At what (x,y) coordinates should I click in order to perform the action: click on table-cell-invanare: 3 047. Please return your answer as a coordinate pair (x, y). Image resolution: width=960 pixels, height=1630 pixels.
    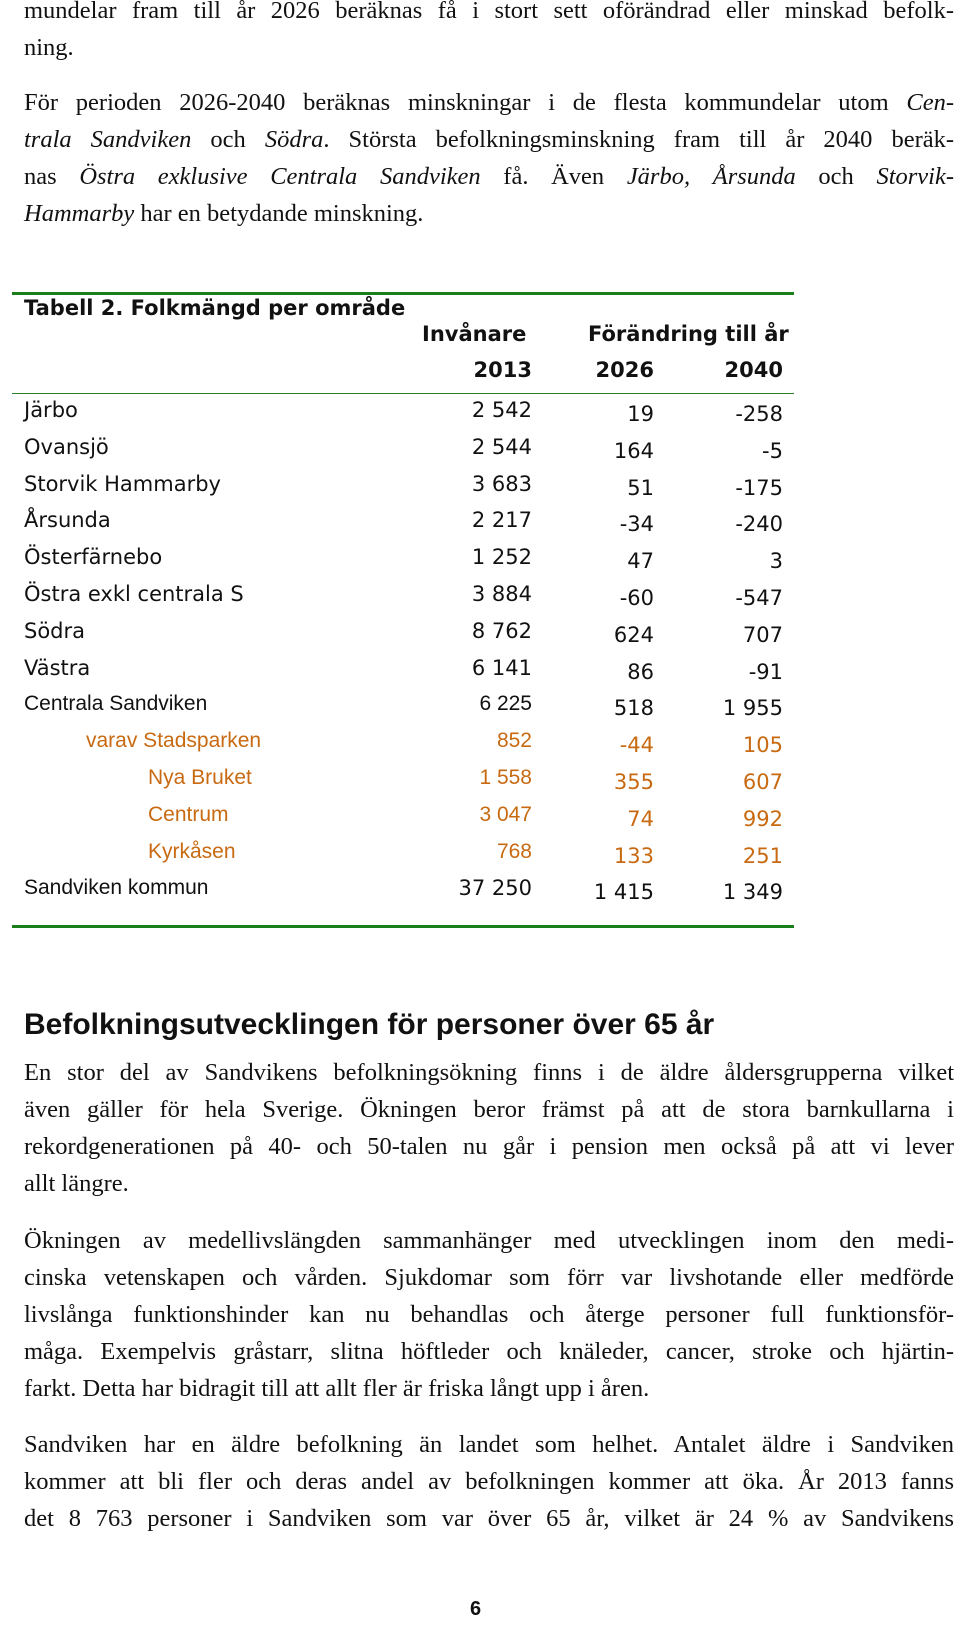
    Looking at the image, I should click on (505, 814).